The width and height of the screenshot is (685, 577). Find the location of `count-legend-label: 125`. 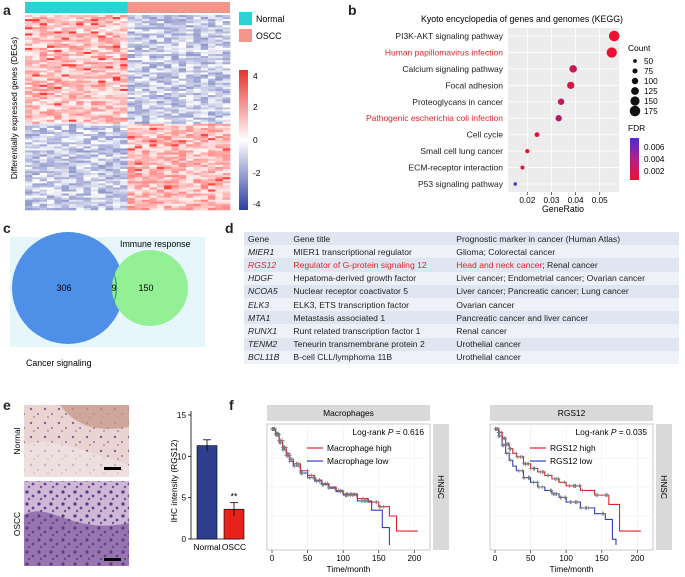

count-legend-label: 125 is located at coordinates (651, 91).